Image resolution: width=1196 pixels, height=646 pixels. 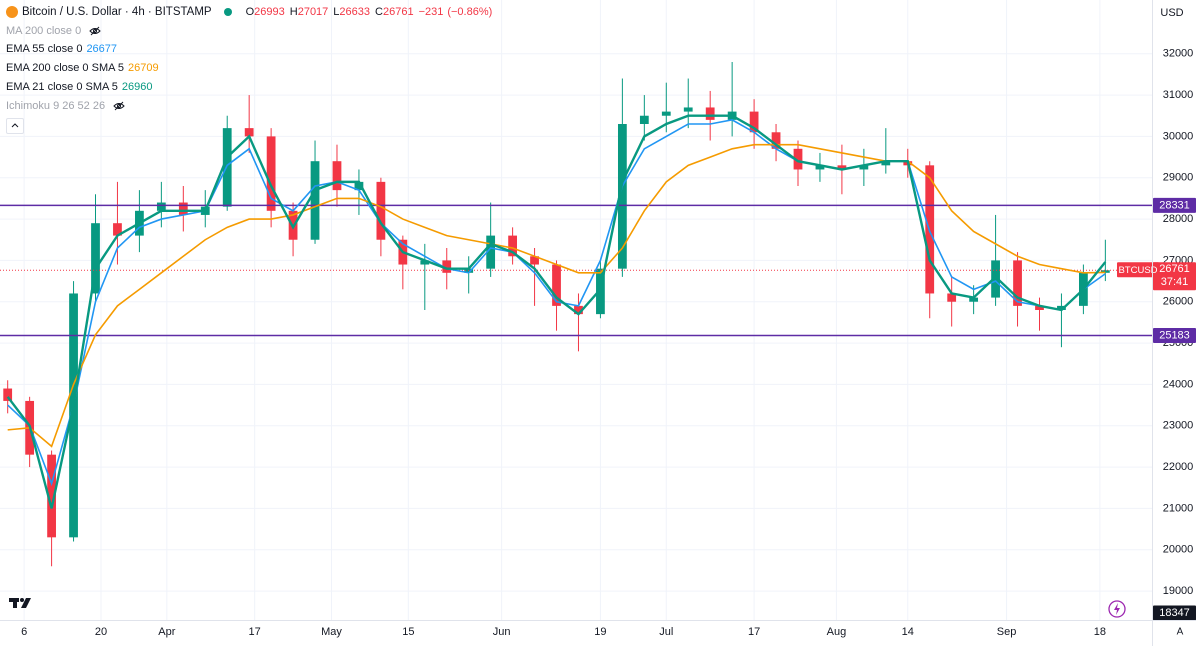 I want to click on change: −231, so click(x=431, y=12).